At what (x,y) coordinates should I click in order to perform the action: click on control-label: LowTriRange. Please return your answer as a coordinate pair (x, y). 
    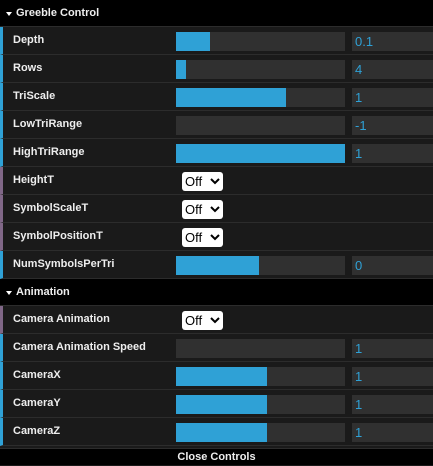
    Looking at the image, I should click on (48, 124).